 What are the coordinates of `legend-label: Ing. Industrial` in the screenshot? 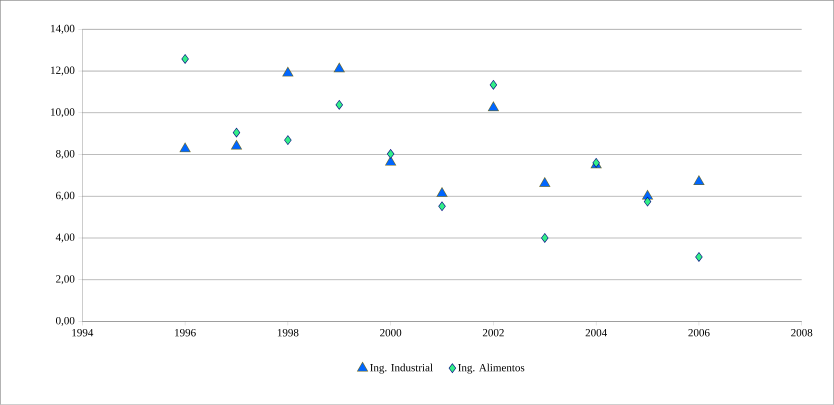 It's located at (401, 369).